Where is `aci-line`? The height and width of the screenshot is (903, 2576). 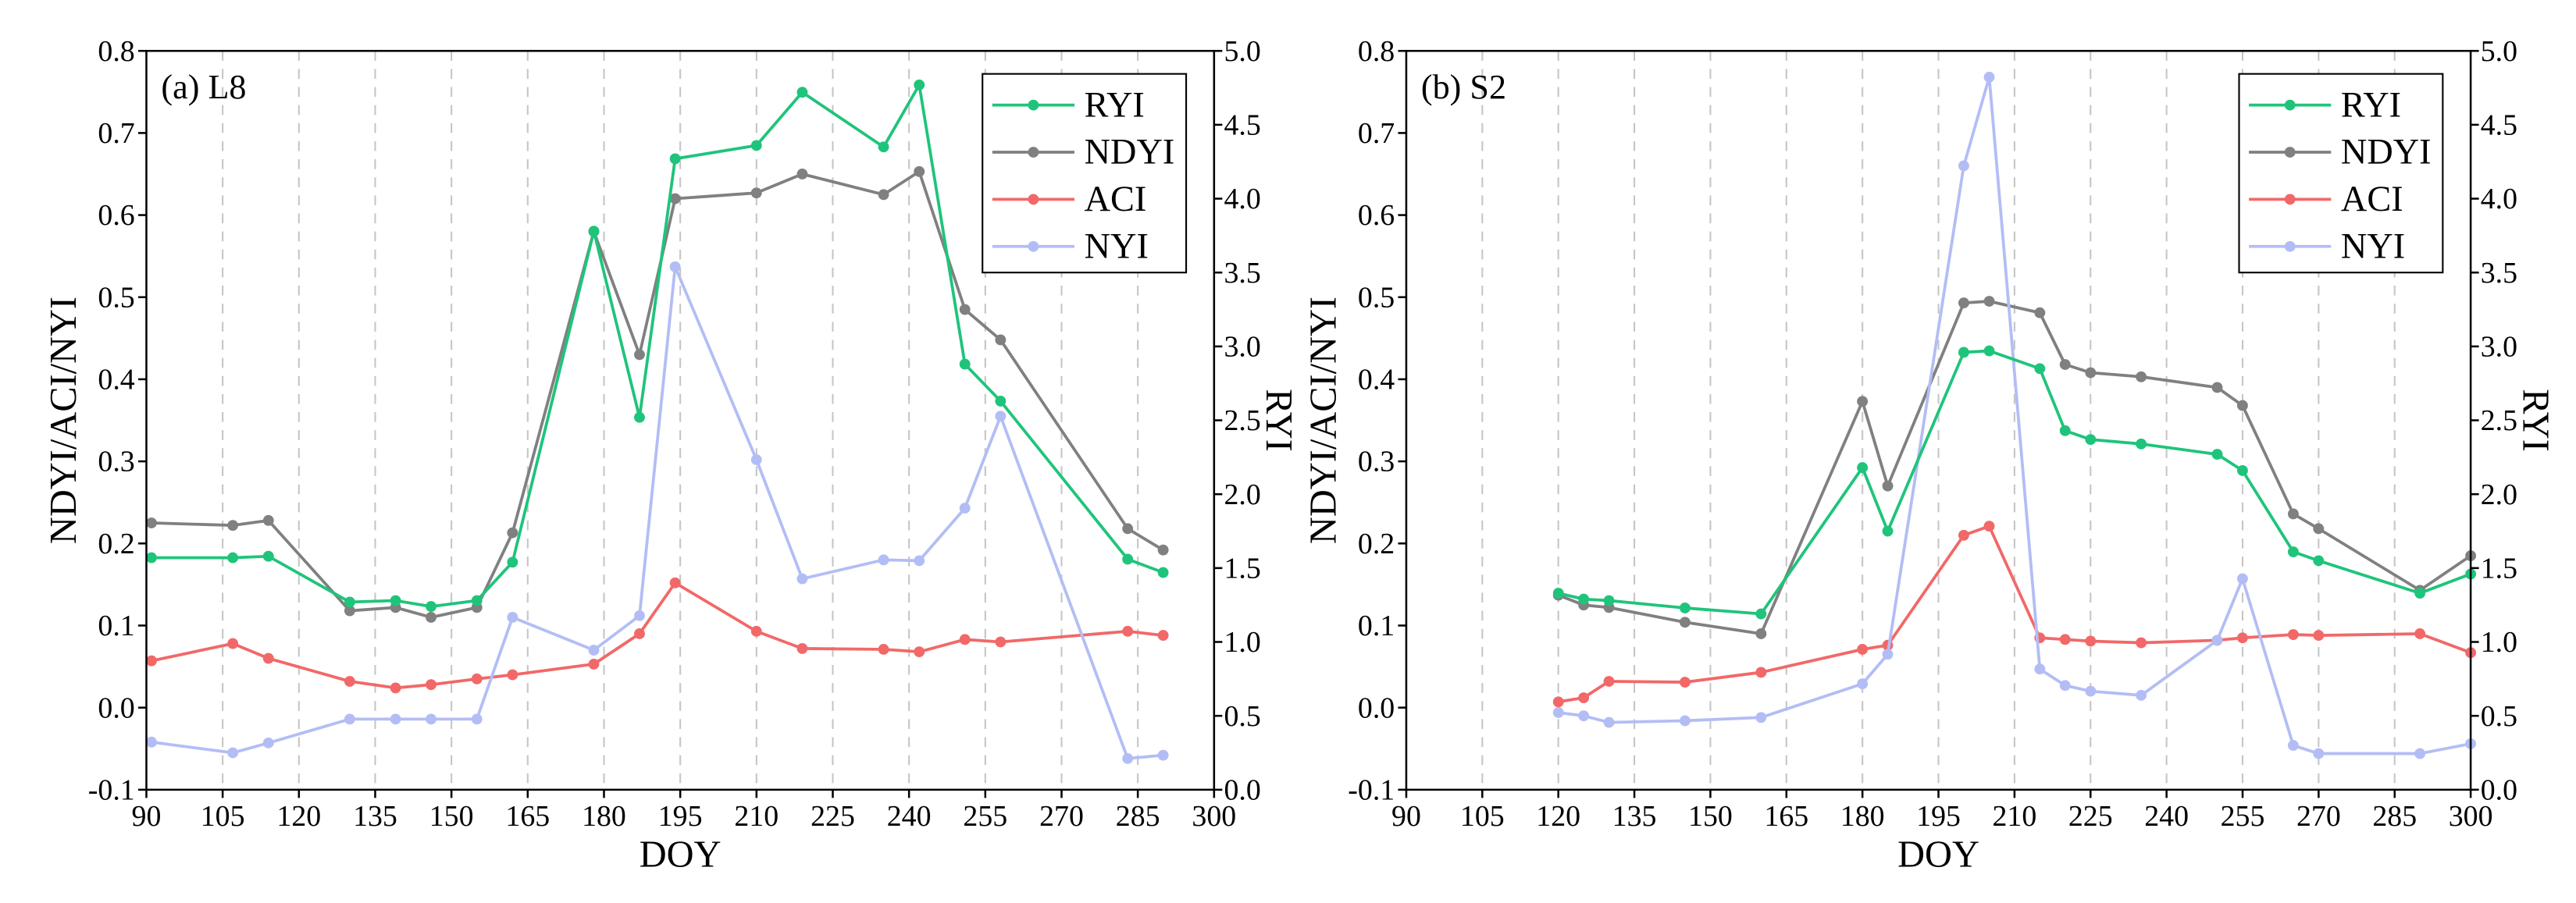 aci-line is located at coordinates (657, 635).